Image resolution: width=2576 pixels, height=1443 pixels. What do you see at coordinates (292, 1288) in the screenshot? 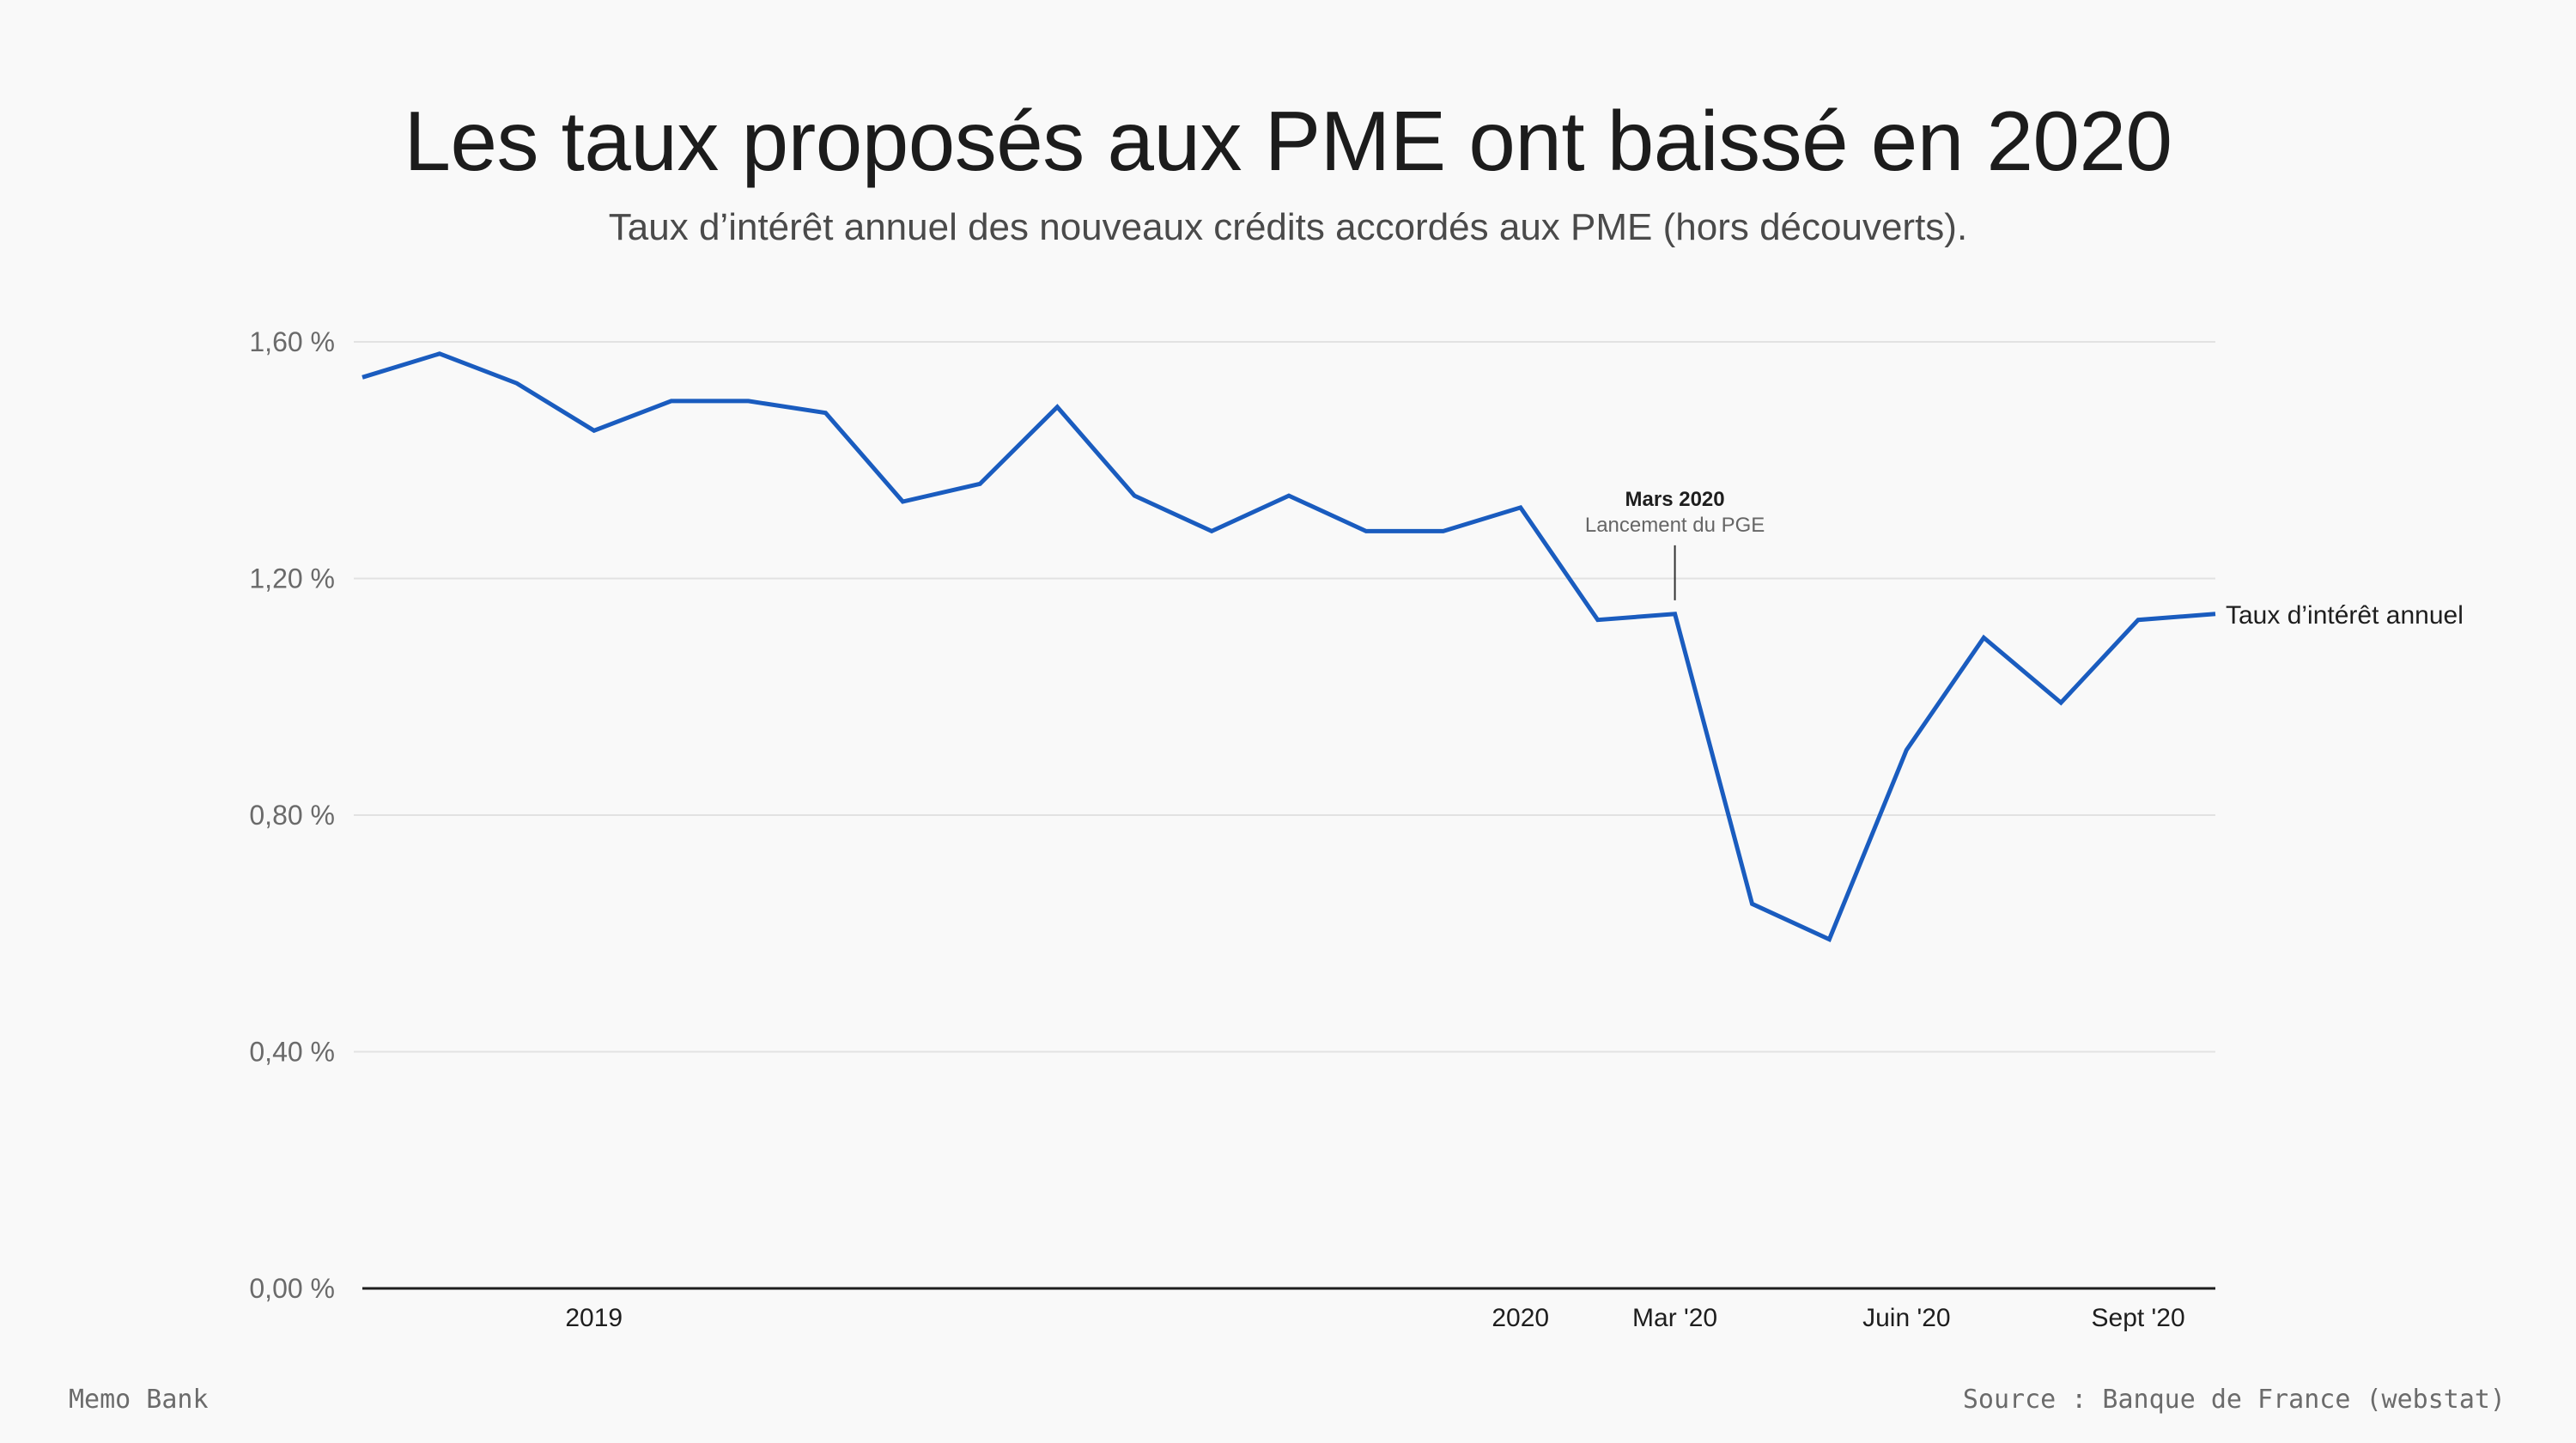
I see `y-tick-label: 0,00 %` at bounding box center [292, 1288].